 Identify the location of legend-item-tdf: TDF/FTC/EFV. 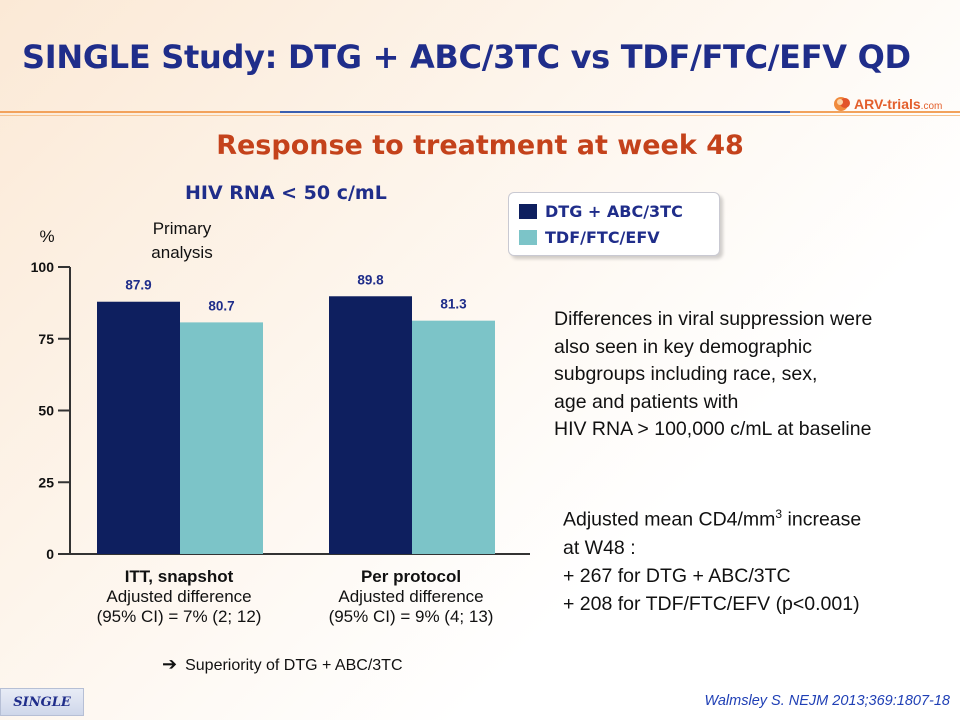
(589, 237).